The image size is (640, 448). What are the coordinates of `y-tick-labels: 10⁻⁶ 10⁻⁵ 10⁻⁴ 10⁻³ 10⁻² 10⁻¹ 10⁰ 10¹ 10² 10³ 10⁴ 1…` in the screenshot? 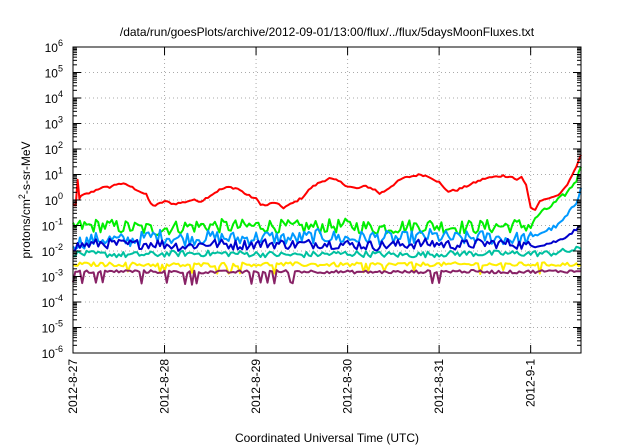 It's located at (52, 199).